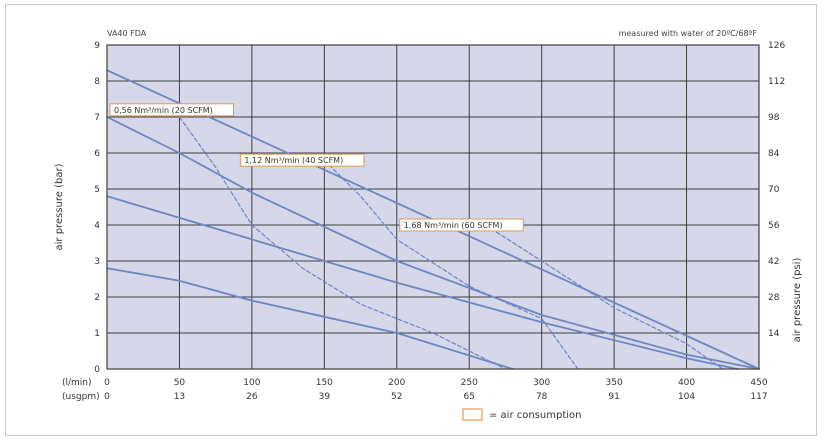 This screenshot has width=824, height=441. Describe the element at coordinates (688, 33) in the screenshot. I see `chart-subtitle: measured with water of 20ºC/68ºF` at that location.